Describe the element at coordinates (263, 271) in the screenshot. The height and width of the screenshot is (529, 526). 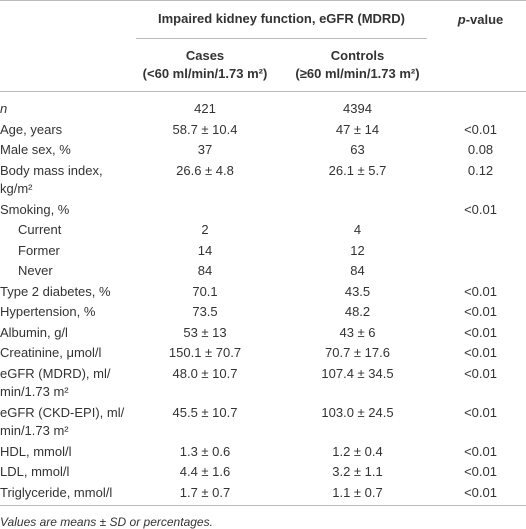
I see `table-row: Never 84 84` at that location.